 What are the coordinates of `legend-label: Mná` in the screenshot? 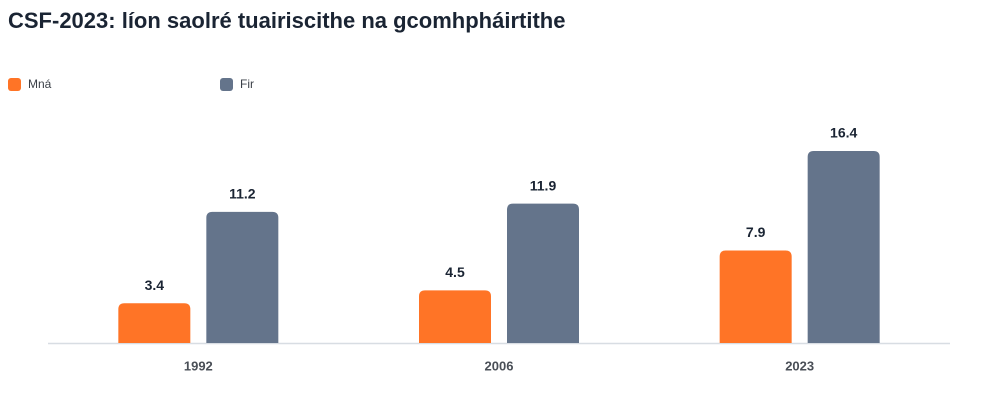 It's located at (40, 84).